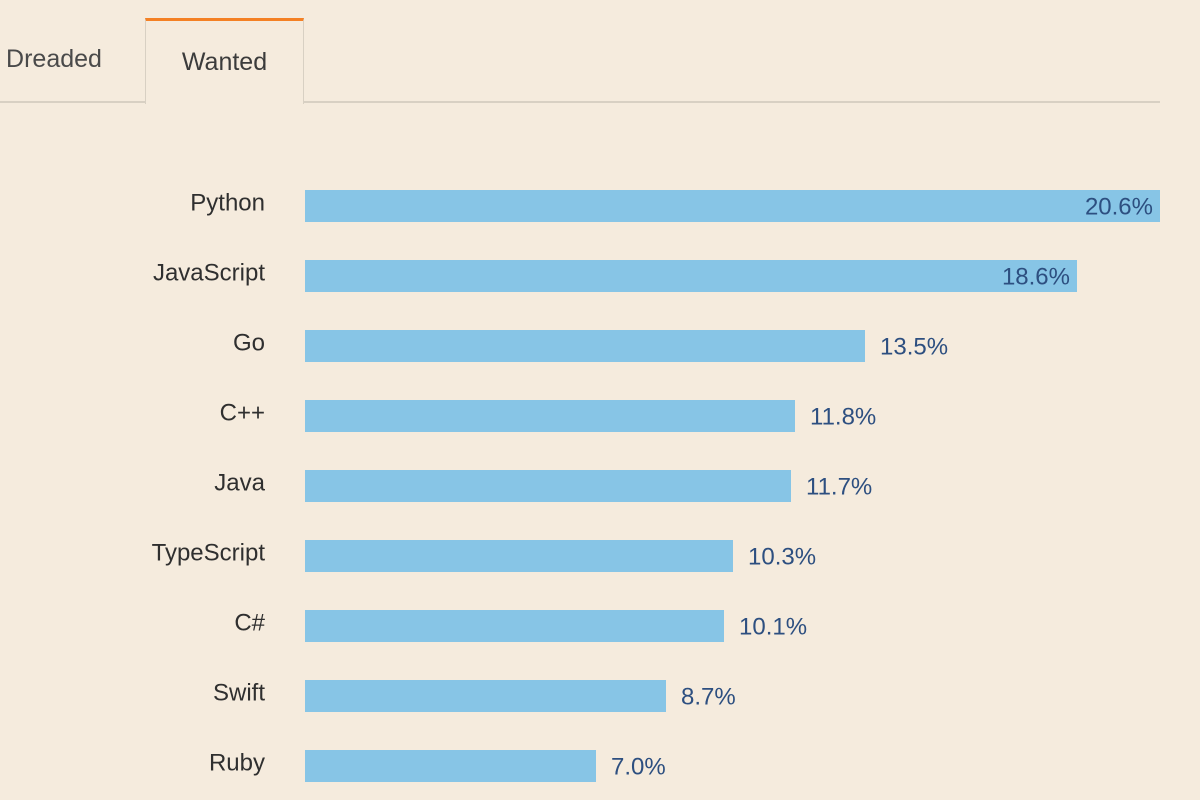 This screenshot has height=800, width=1200. What do you see at coordinates (224, 61) in the screenshot?
I see `tab-wanted: Wanted` at bounding box center [224, 61].